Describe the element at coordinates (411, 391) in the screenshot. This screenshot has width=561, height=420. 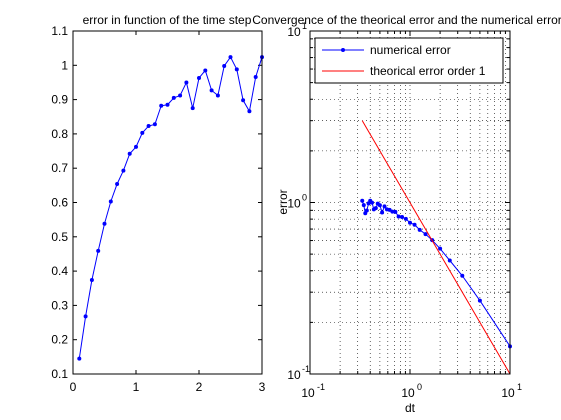
I see `right-x-tick-label: 10 0` at that location.